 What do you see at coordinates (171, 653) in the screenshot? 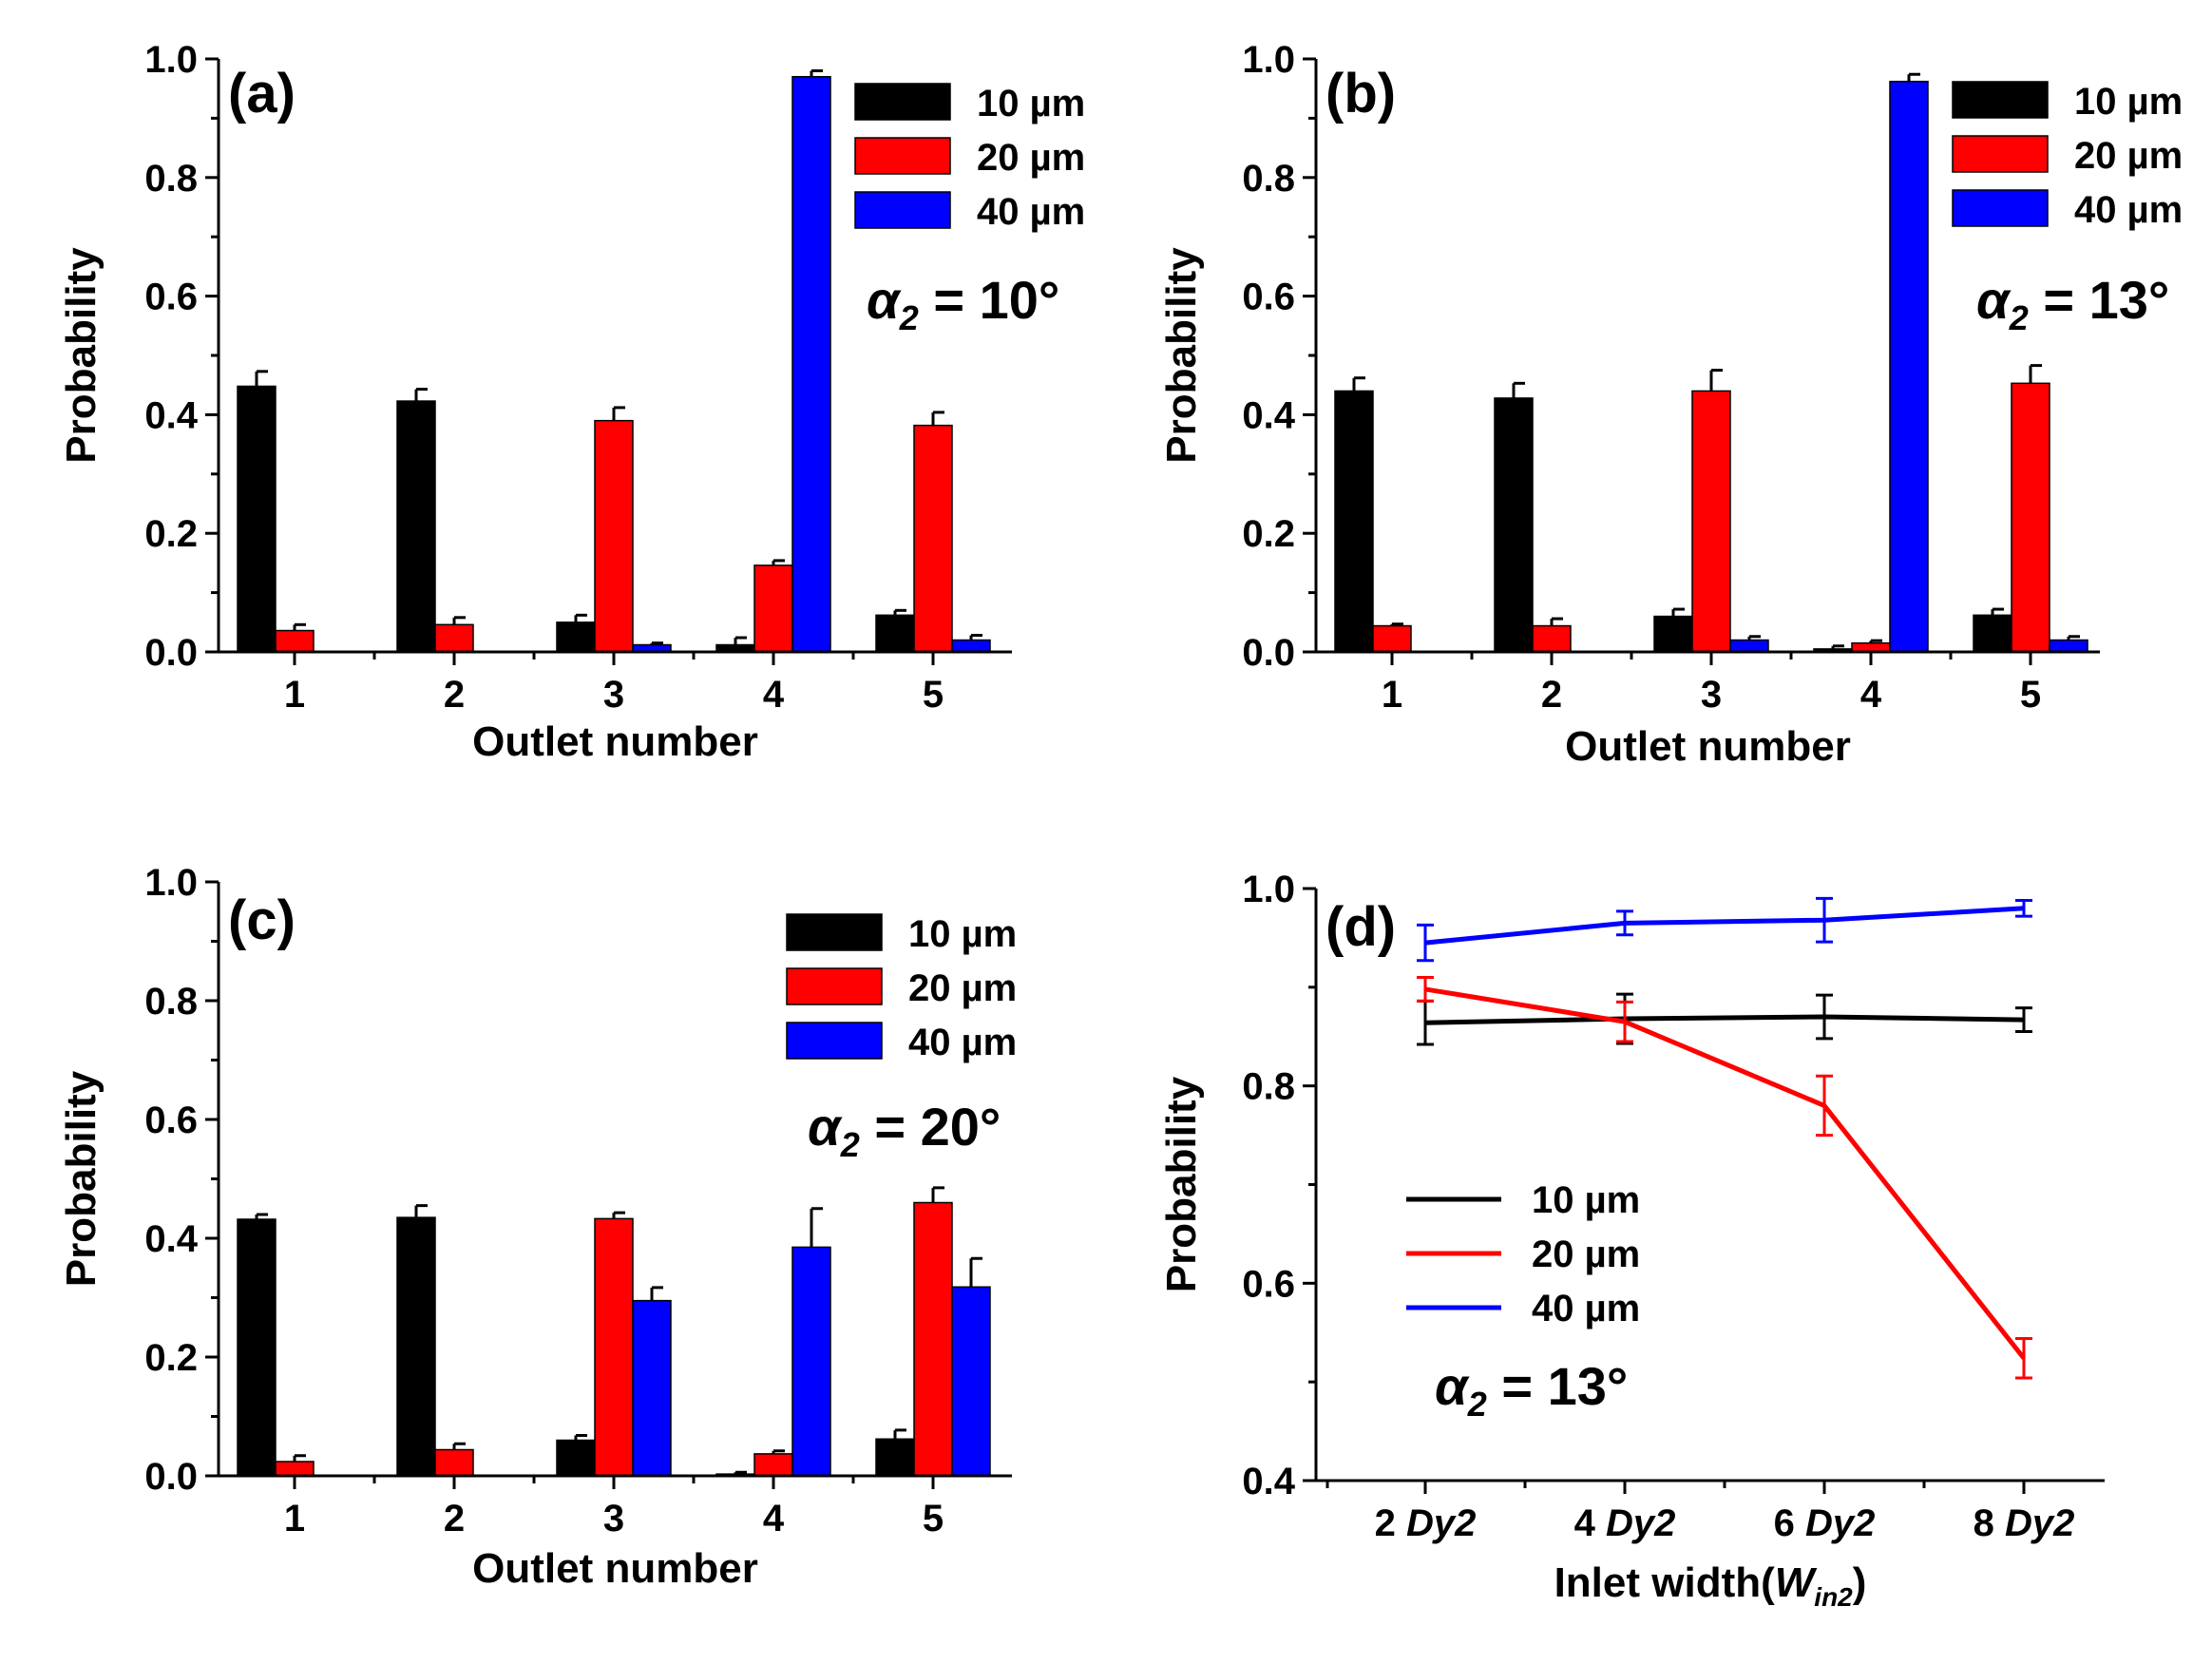
I see `y-tick-label: 0.0` at bounding box center [171, 653].